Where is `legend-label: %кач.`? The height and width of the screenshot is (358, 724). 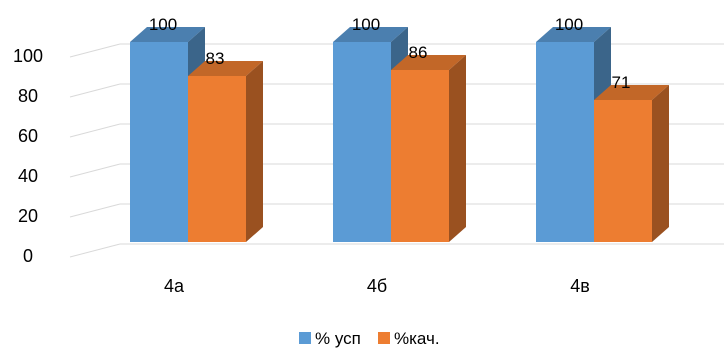 legend-label: %кач. is located at coordinates (417, 338).